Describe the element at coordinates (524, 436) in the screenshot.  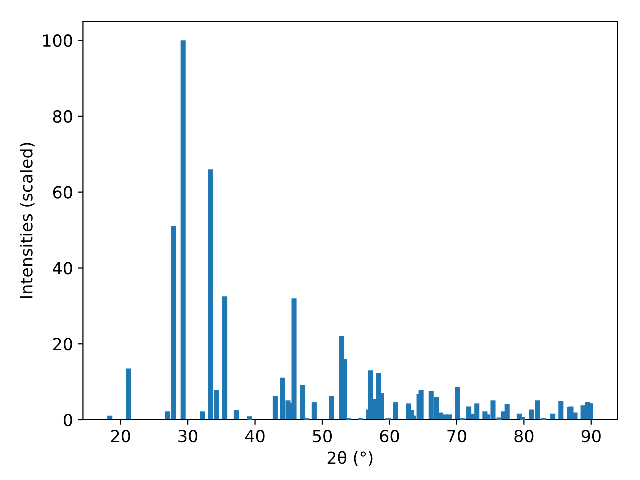
I see `x-tick-label: 80` at that location.